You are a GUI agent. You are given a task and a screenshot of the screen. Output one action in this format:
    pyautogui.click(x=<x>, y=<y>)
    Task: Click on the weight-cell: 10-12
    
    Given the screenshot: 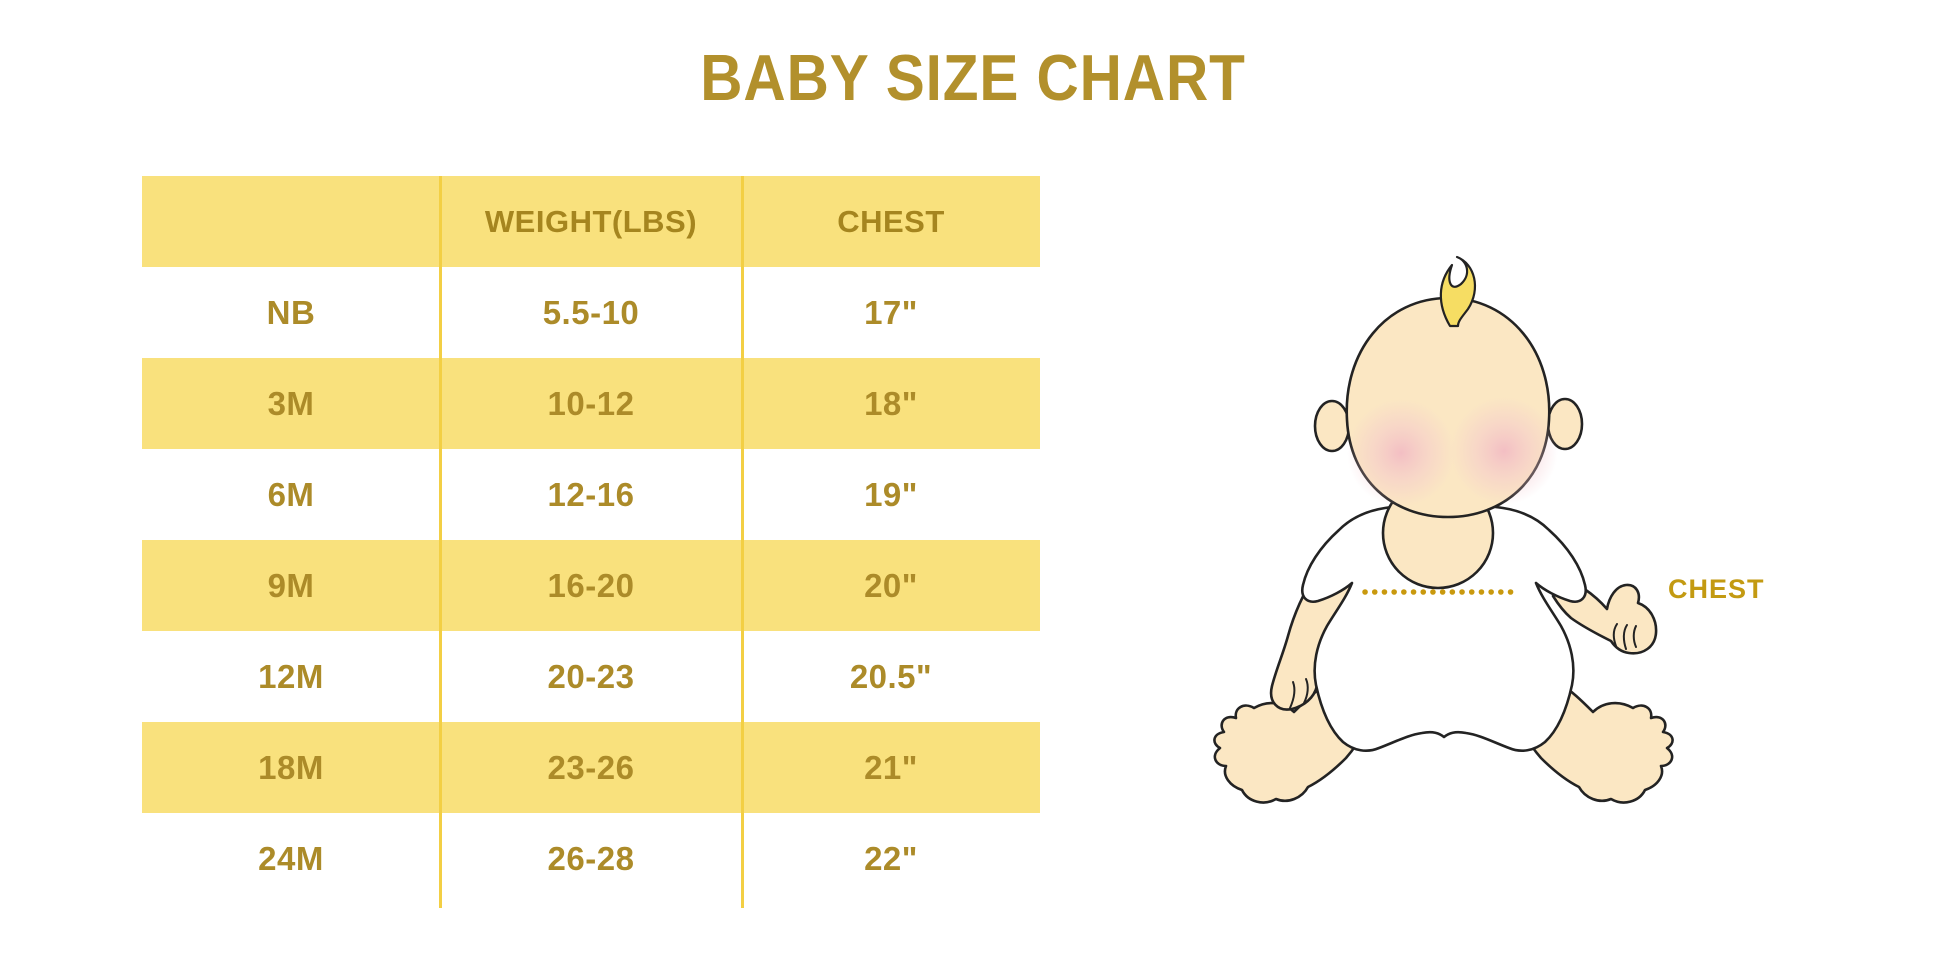 What is the action you would take?
    pyautogui.click(x=591, y=403)
    